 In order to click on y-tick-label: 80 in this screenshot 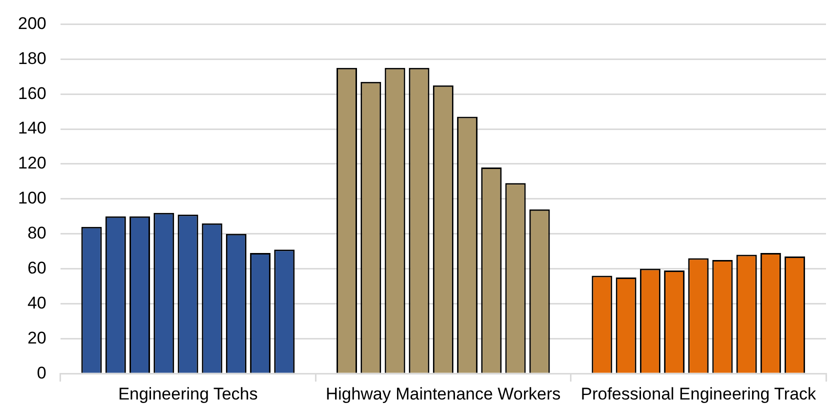, I will do `click(36, 233)`.